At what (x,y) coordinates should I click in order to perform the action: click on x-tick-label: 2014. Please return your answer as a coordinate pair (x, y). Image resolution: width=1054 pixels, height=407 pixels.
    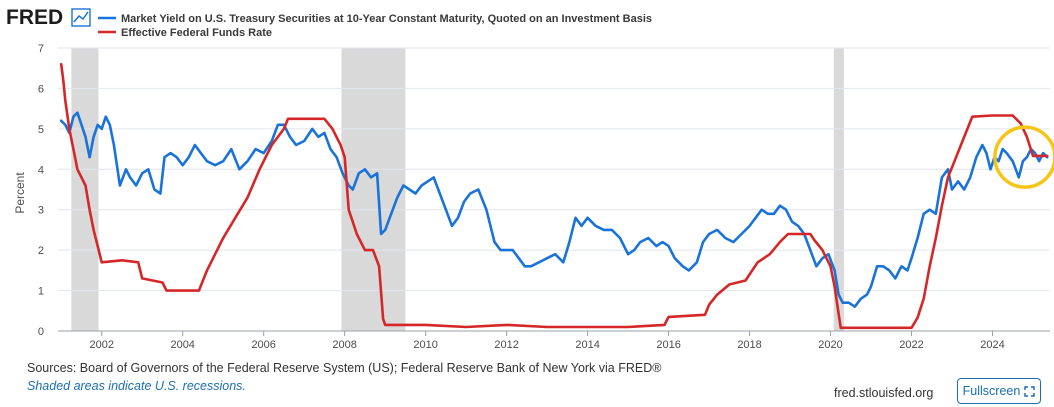
    Looking at the image, I should click on (587, 345).